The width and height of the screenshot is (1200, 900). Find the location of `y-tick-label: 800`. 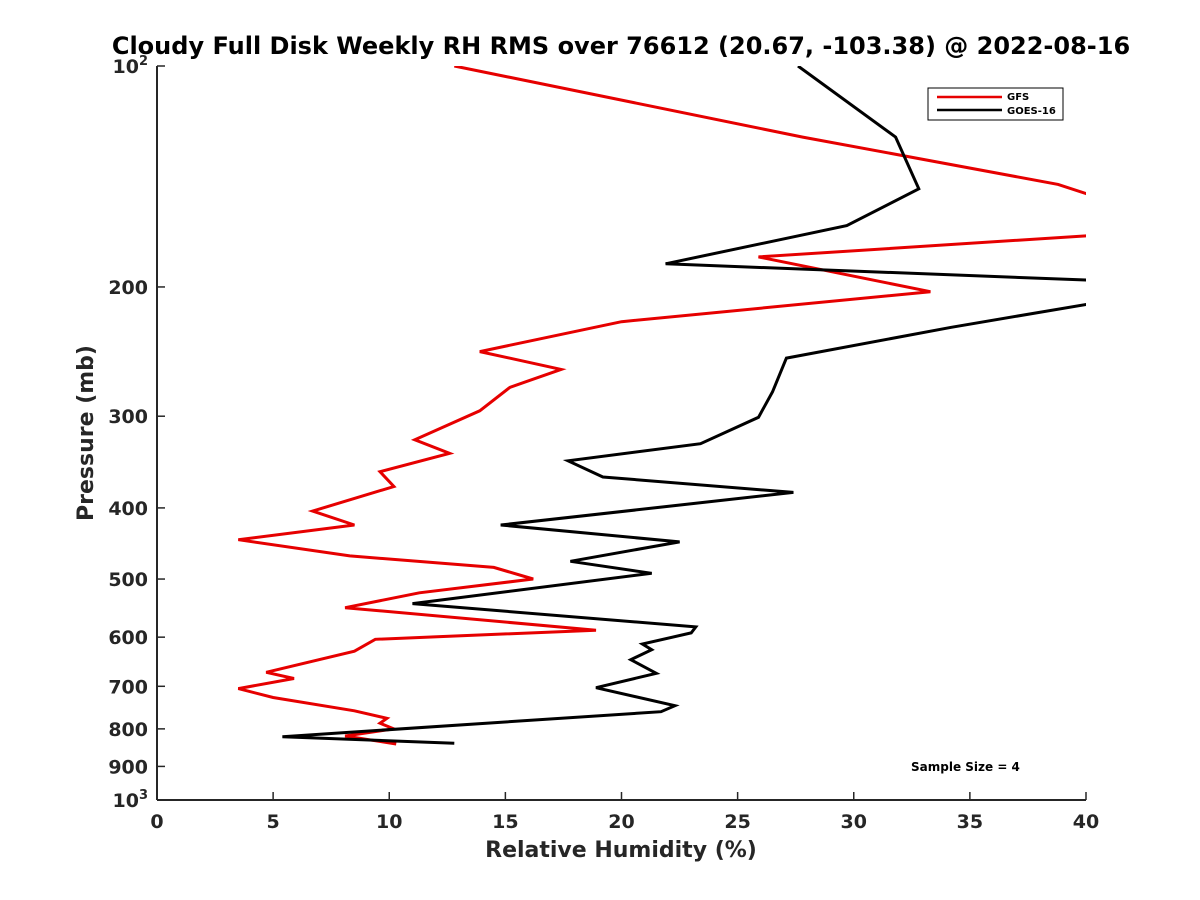

y-tick-label: 800 is located at coordinates (128, 730).